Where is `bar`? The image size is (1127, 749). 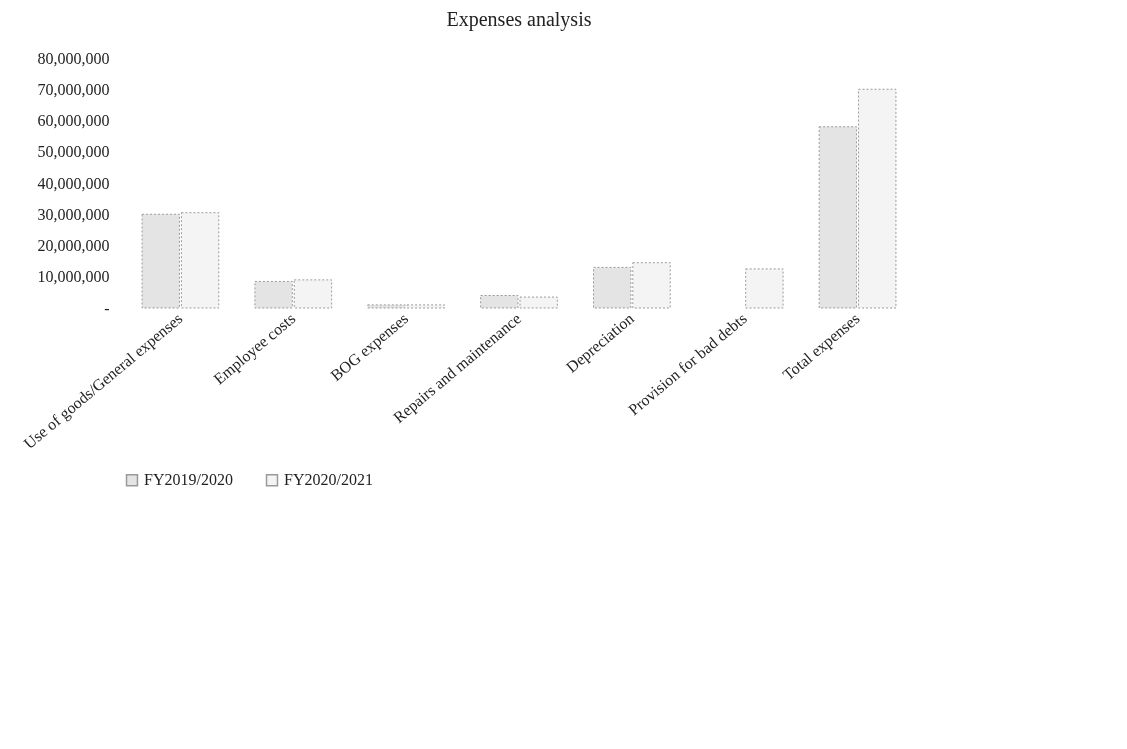
bar is located at coordinates (764, 288).